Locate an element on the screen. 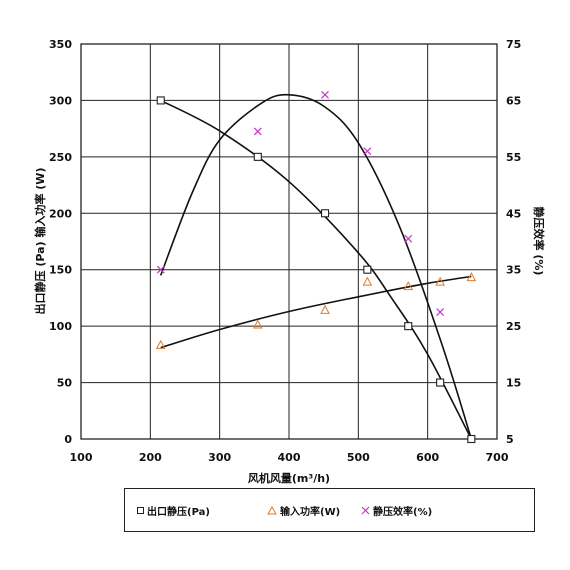 This screenshot has width=570, height=570. legend: 出口静压(Pa) 输入功率(W) 静压效率(%) is located at coordinates (329, 510).